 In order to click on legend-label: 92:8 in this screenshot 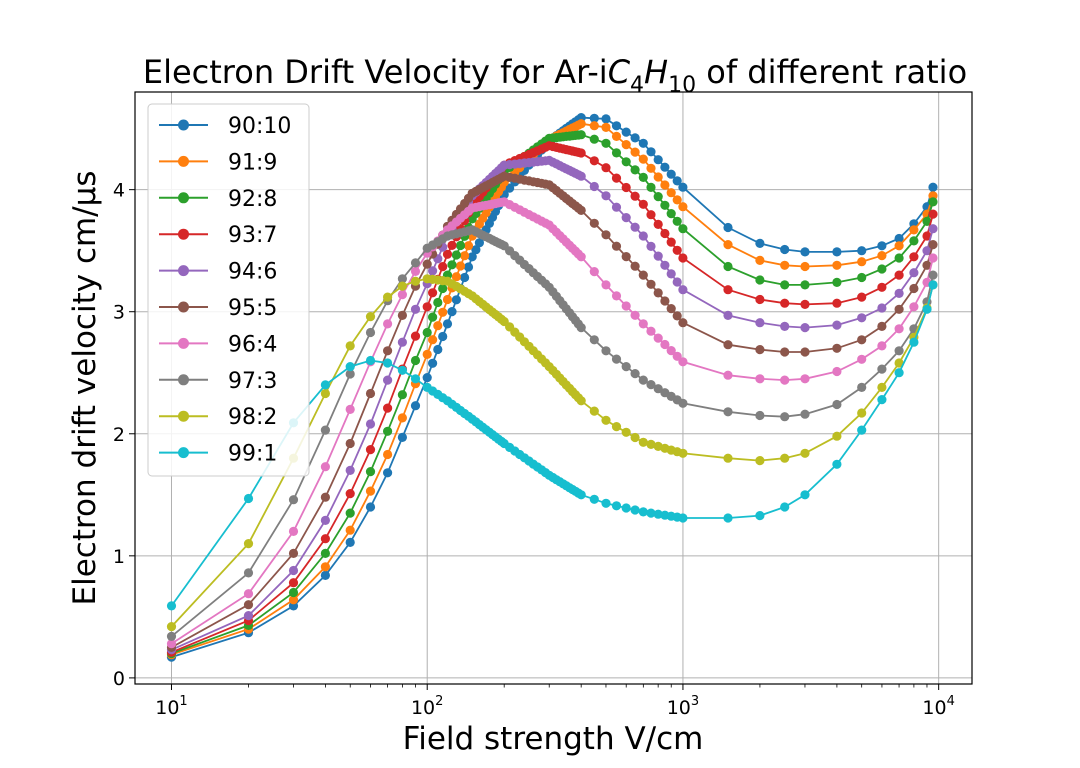, I will do `click(252, 199)`.